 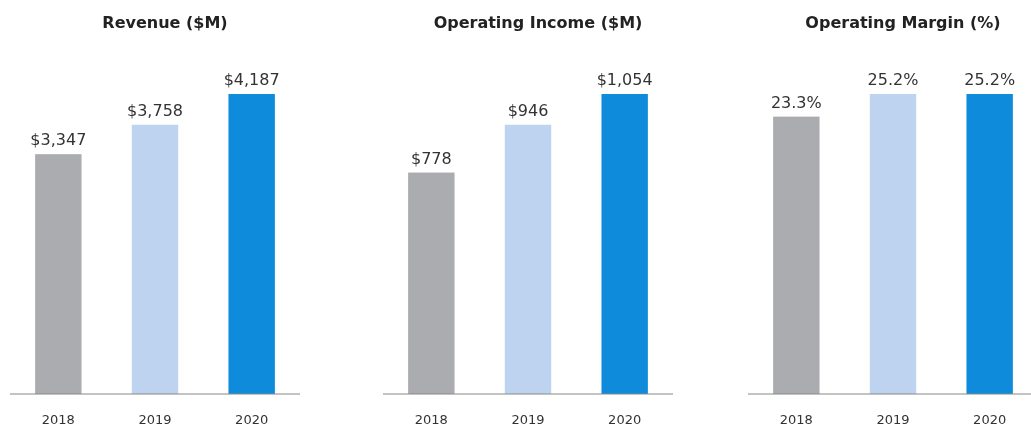 What do you see at coordinates (155, 110) in the screenshot?
I see `data-label: $3,758` at bounding box center [155, 110].